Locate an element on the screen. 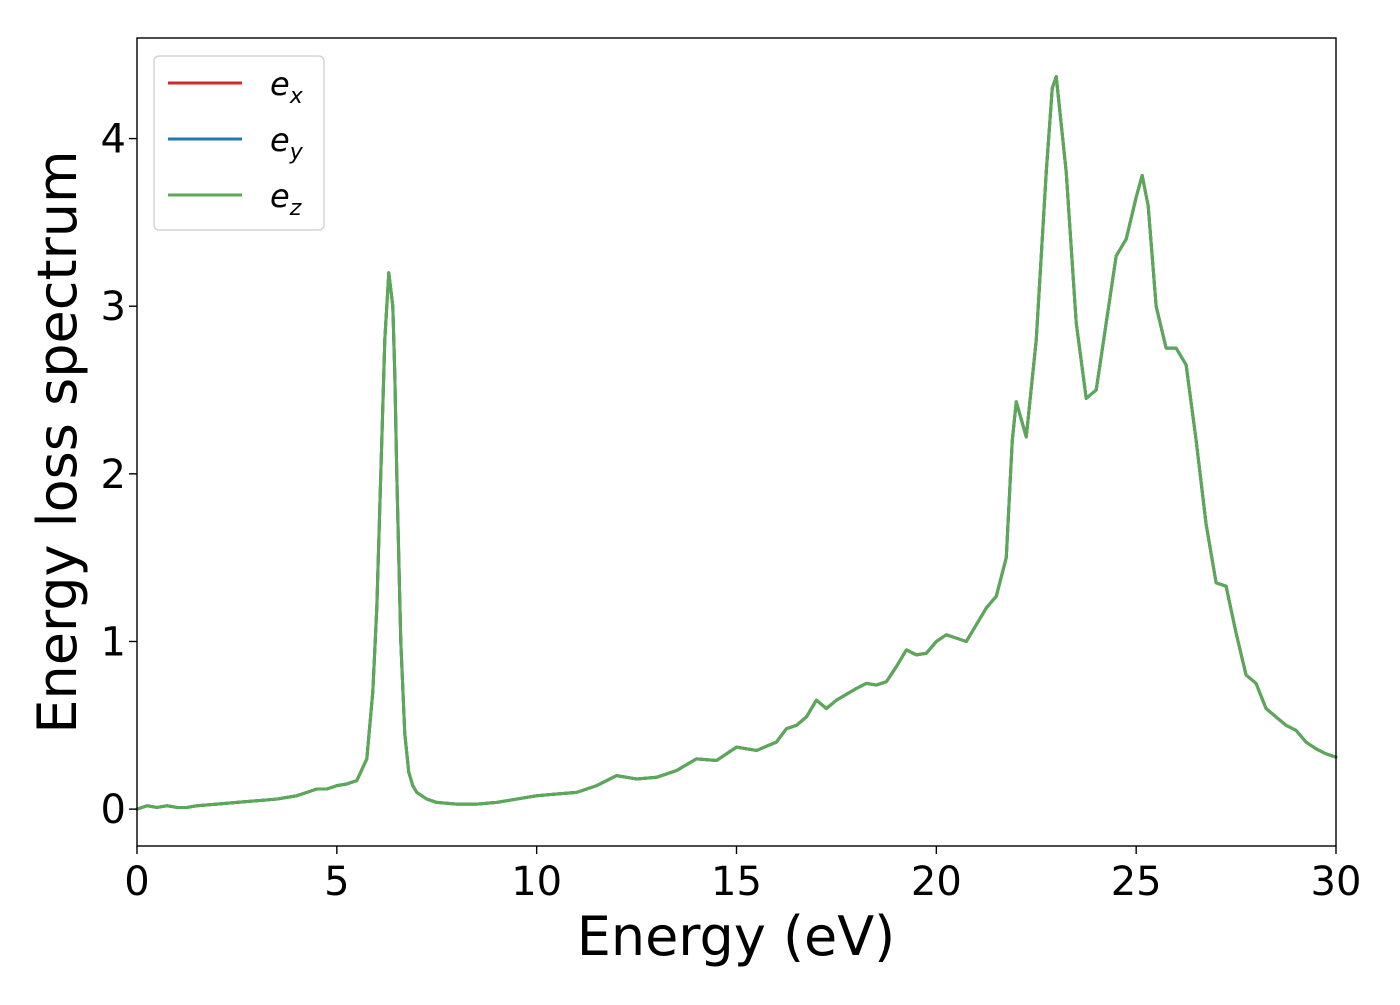  x-axis-label: Energy (eV) is located at coordinates (736, 936).